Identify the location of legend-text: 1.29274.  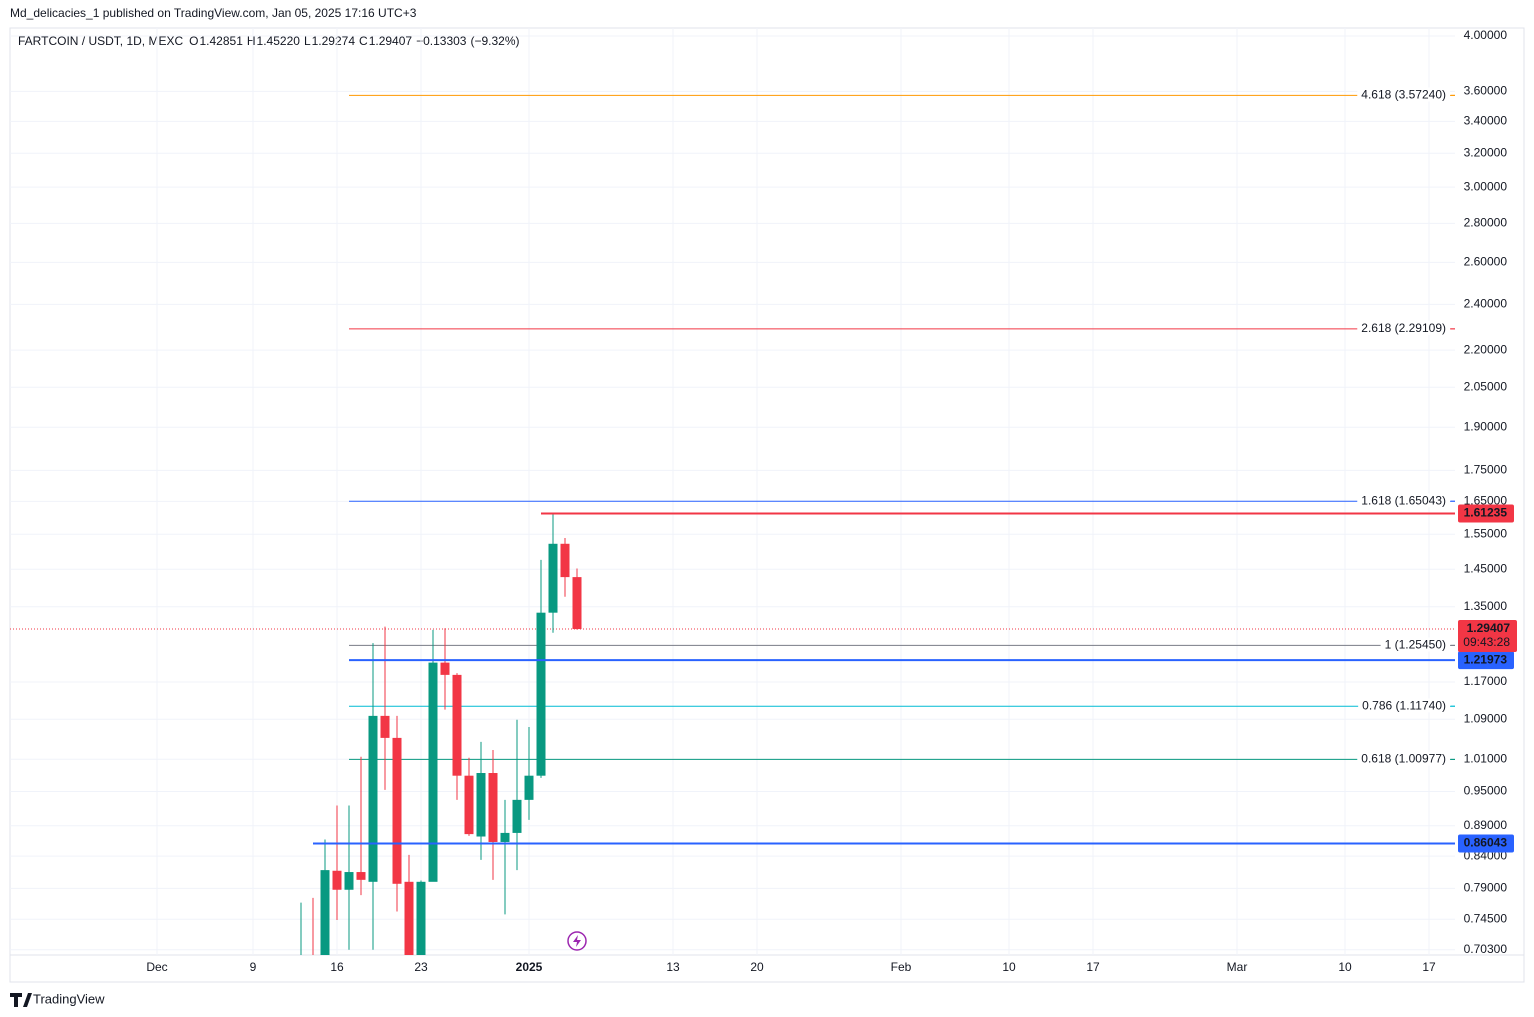
(334, 41).